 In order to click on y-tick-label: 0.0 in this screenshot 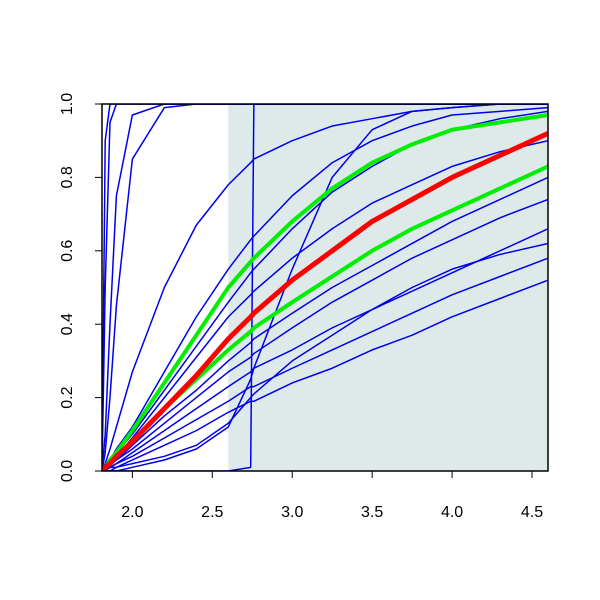, I will do `click(67, 471)`.